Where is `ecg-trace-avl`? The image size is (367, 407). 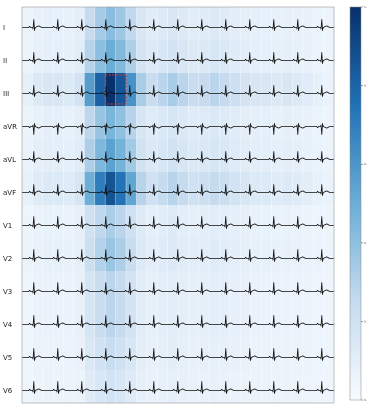
ecg-trace-avl is located at coordinates (178, 157).